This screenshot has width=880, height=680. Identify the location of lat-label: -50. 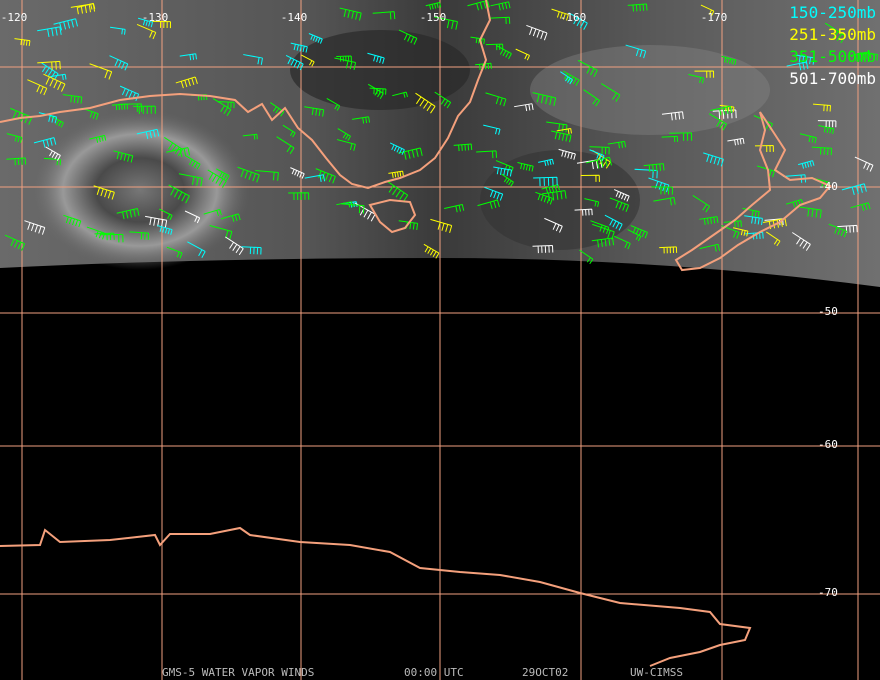
(828, 311).